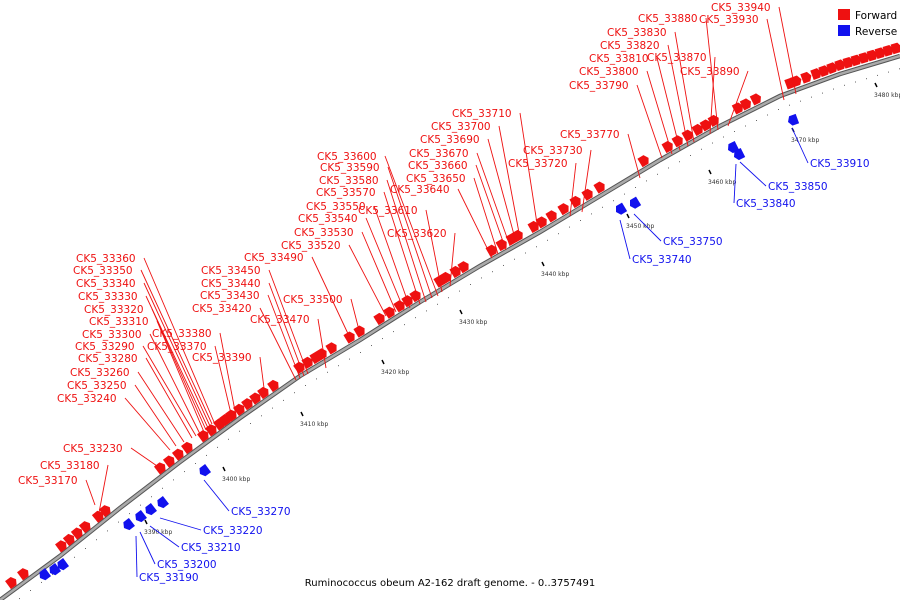  Describe the element at coordinates (417, 234) in the screenshot. I see `forward-gene-label: CK5_33620` at that location.